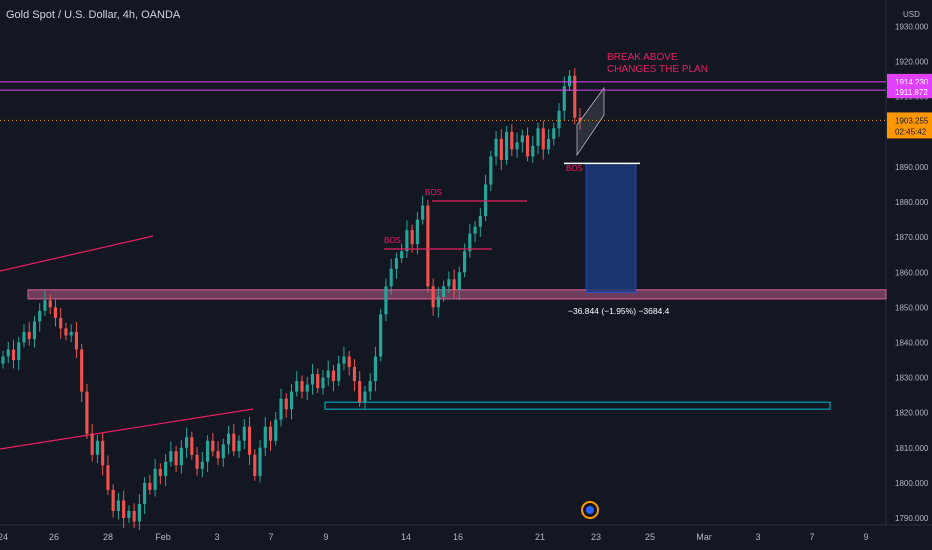 This screenshot has height=550, width=932. I want to click on x-tick-label: 25, so click(650, 537).